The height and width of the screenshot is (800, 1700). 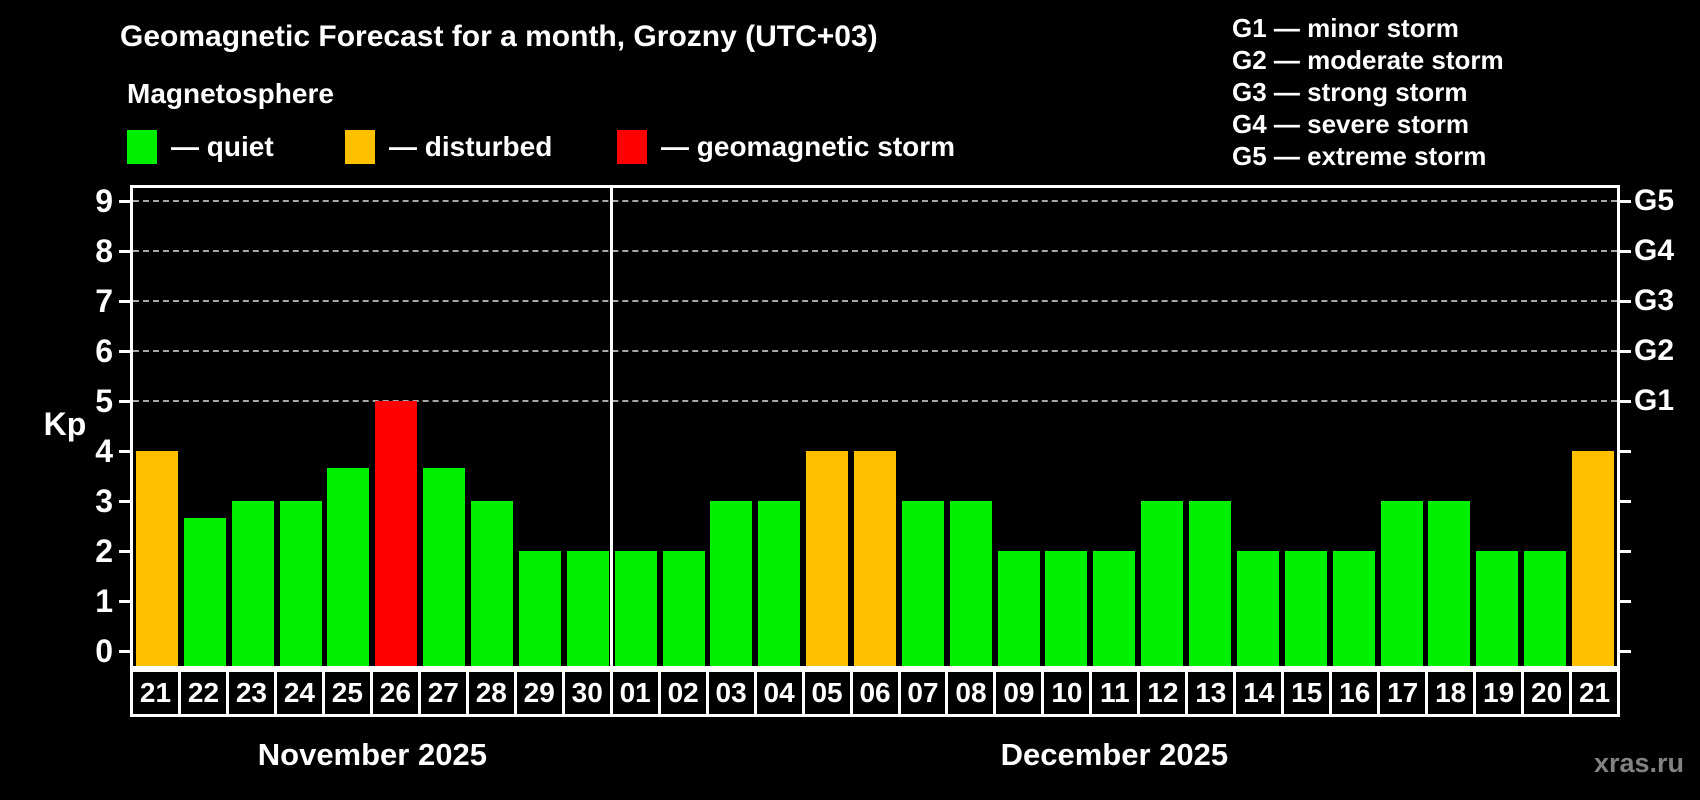 What do you see at coordinates (1368, 60) in the screenshot?
I see `g2-legend-line: G2 — moderate storm` at bounding box center [1368, 60].